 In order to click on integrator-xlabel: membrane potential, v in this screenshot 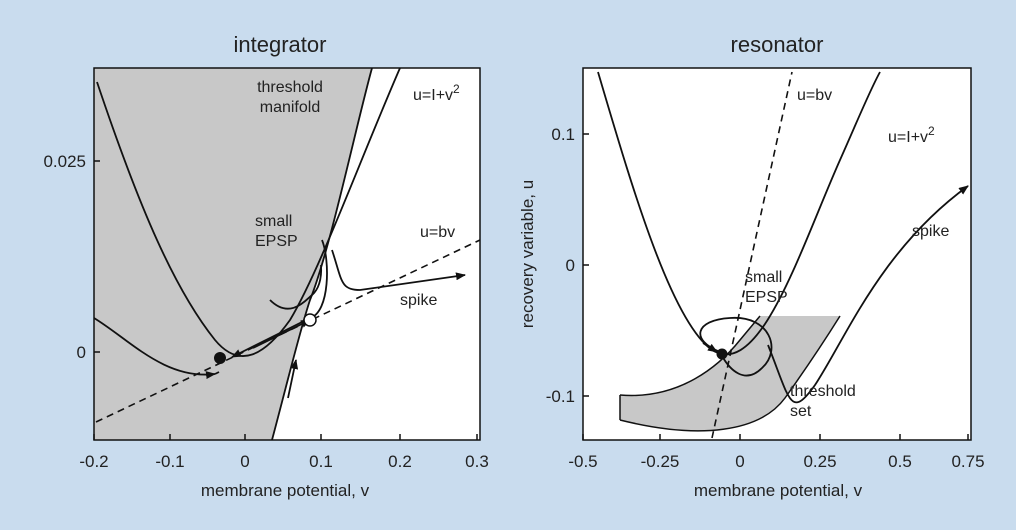, I will do `click(285, 490)`.